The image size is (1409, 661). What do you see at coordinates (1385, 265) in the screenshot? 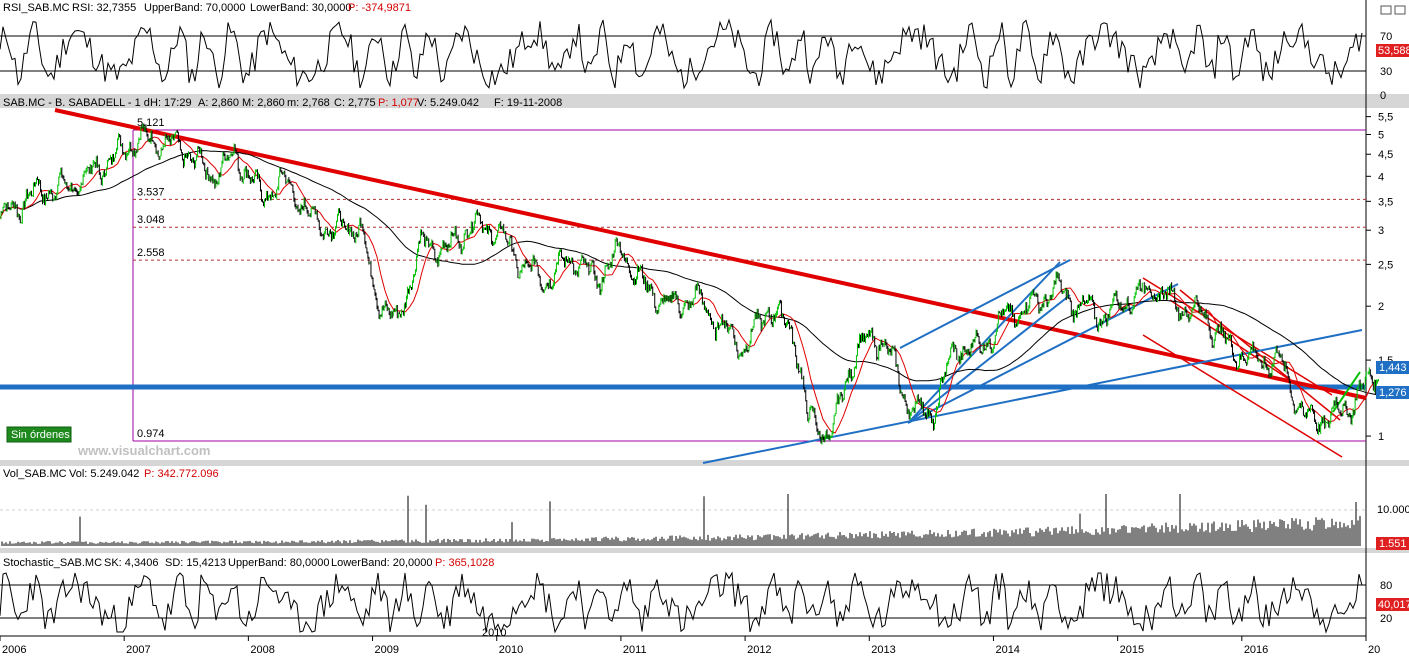
I see `price-axis-label-6: 2,5` at bounding box center [1385, 265].